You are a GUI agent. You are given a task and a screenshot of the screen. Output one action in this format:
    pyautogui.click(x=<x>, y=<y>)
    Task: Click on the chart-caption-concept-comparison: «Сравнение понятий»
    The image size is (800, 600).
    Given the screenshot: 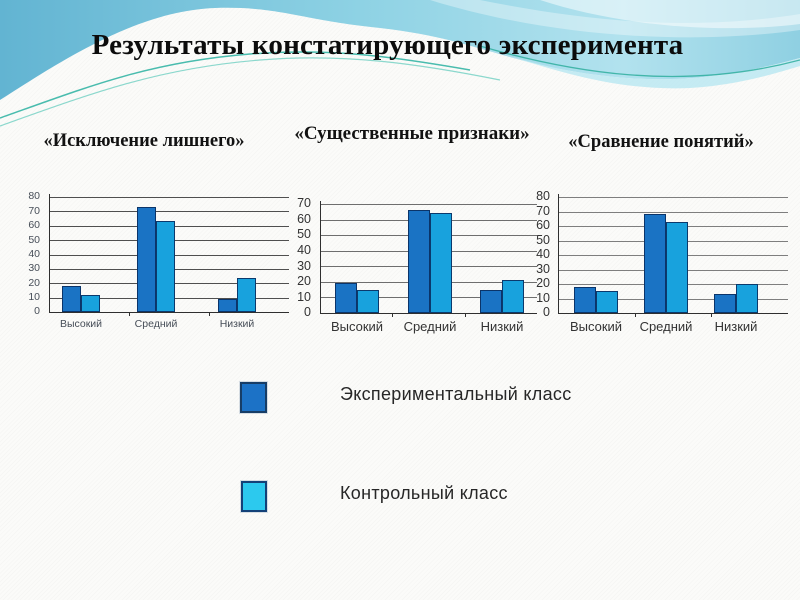 What is the action you would take?
    pyautogui.click(x=661, y=142)
    